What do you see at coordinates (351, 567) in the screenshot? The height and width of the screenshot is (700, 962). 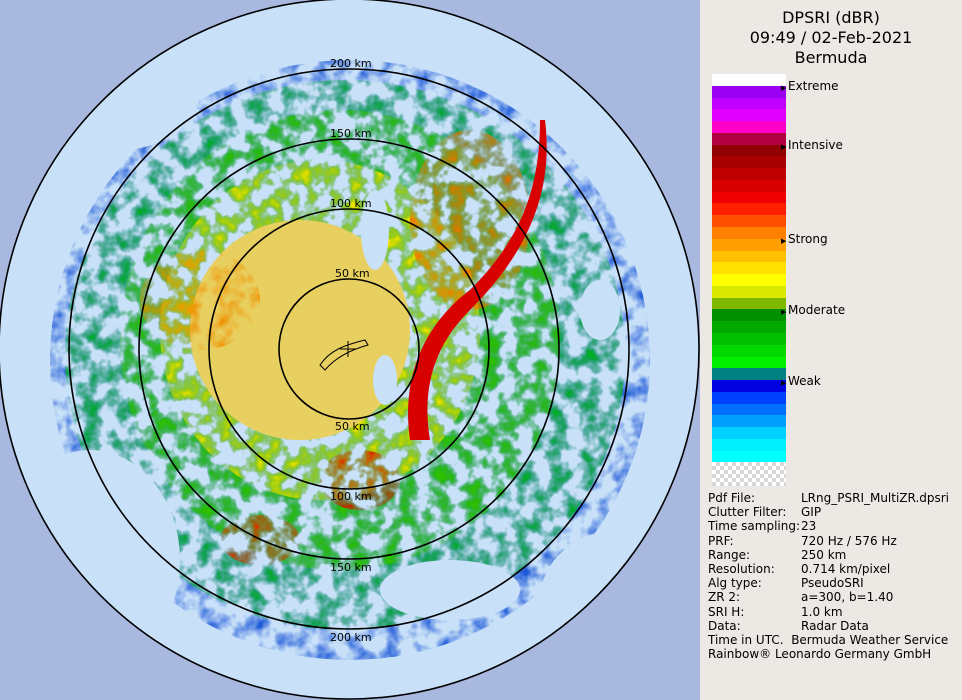 I see `ring-label-150-south: 150 km` at bounding box center [351, 567].